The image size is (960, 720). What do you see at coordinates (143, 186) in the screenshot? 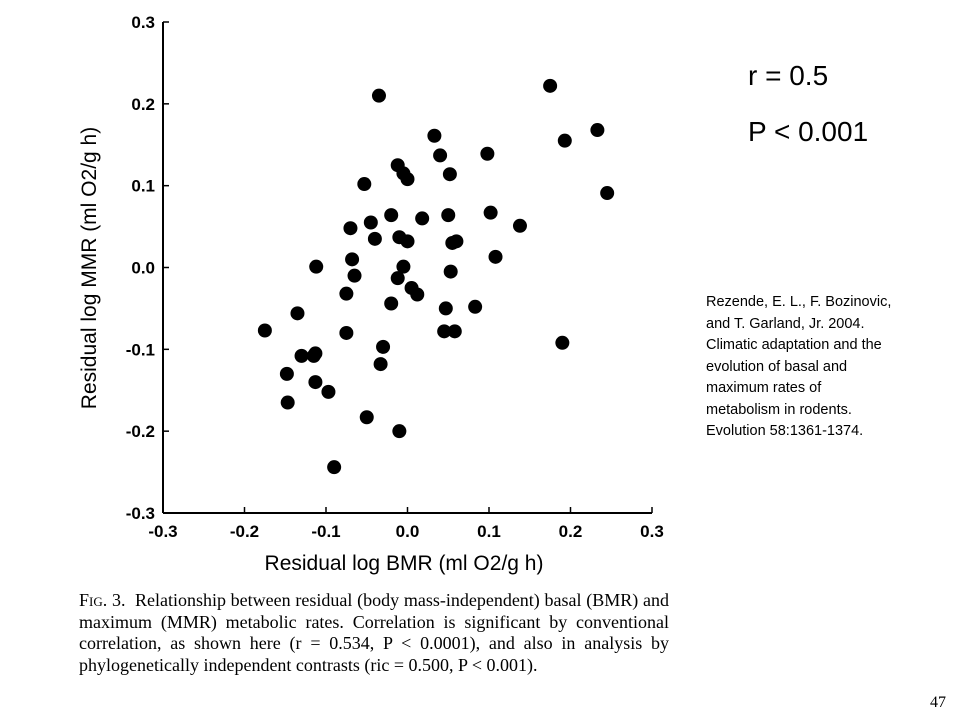
I see `y-tick-label: 0.1` at bounding box center [143, 186].